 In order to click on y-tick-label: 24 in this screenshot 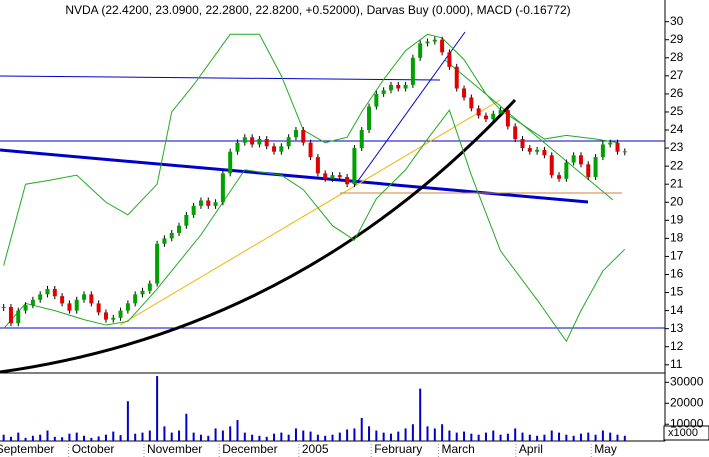, I will do `click(677, 129)`.